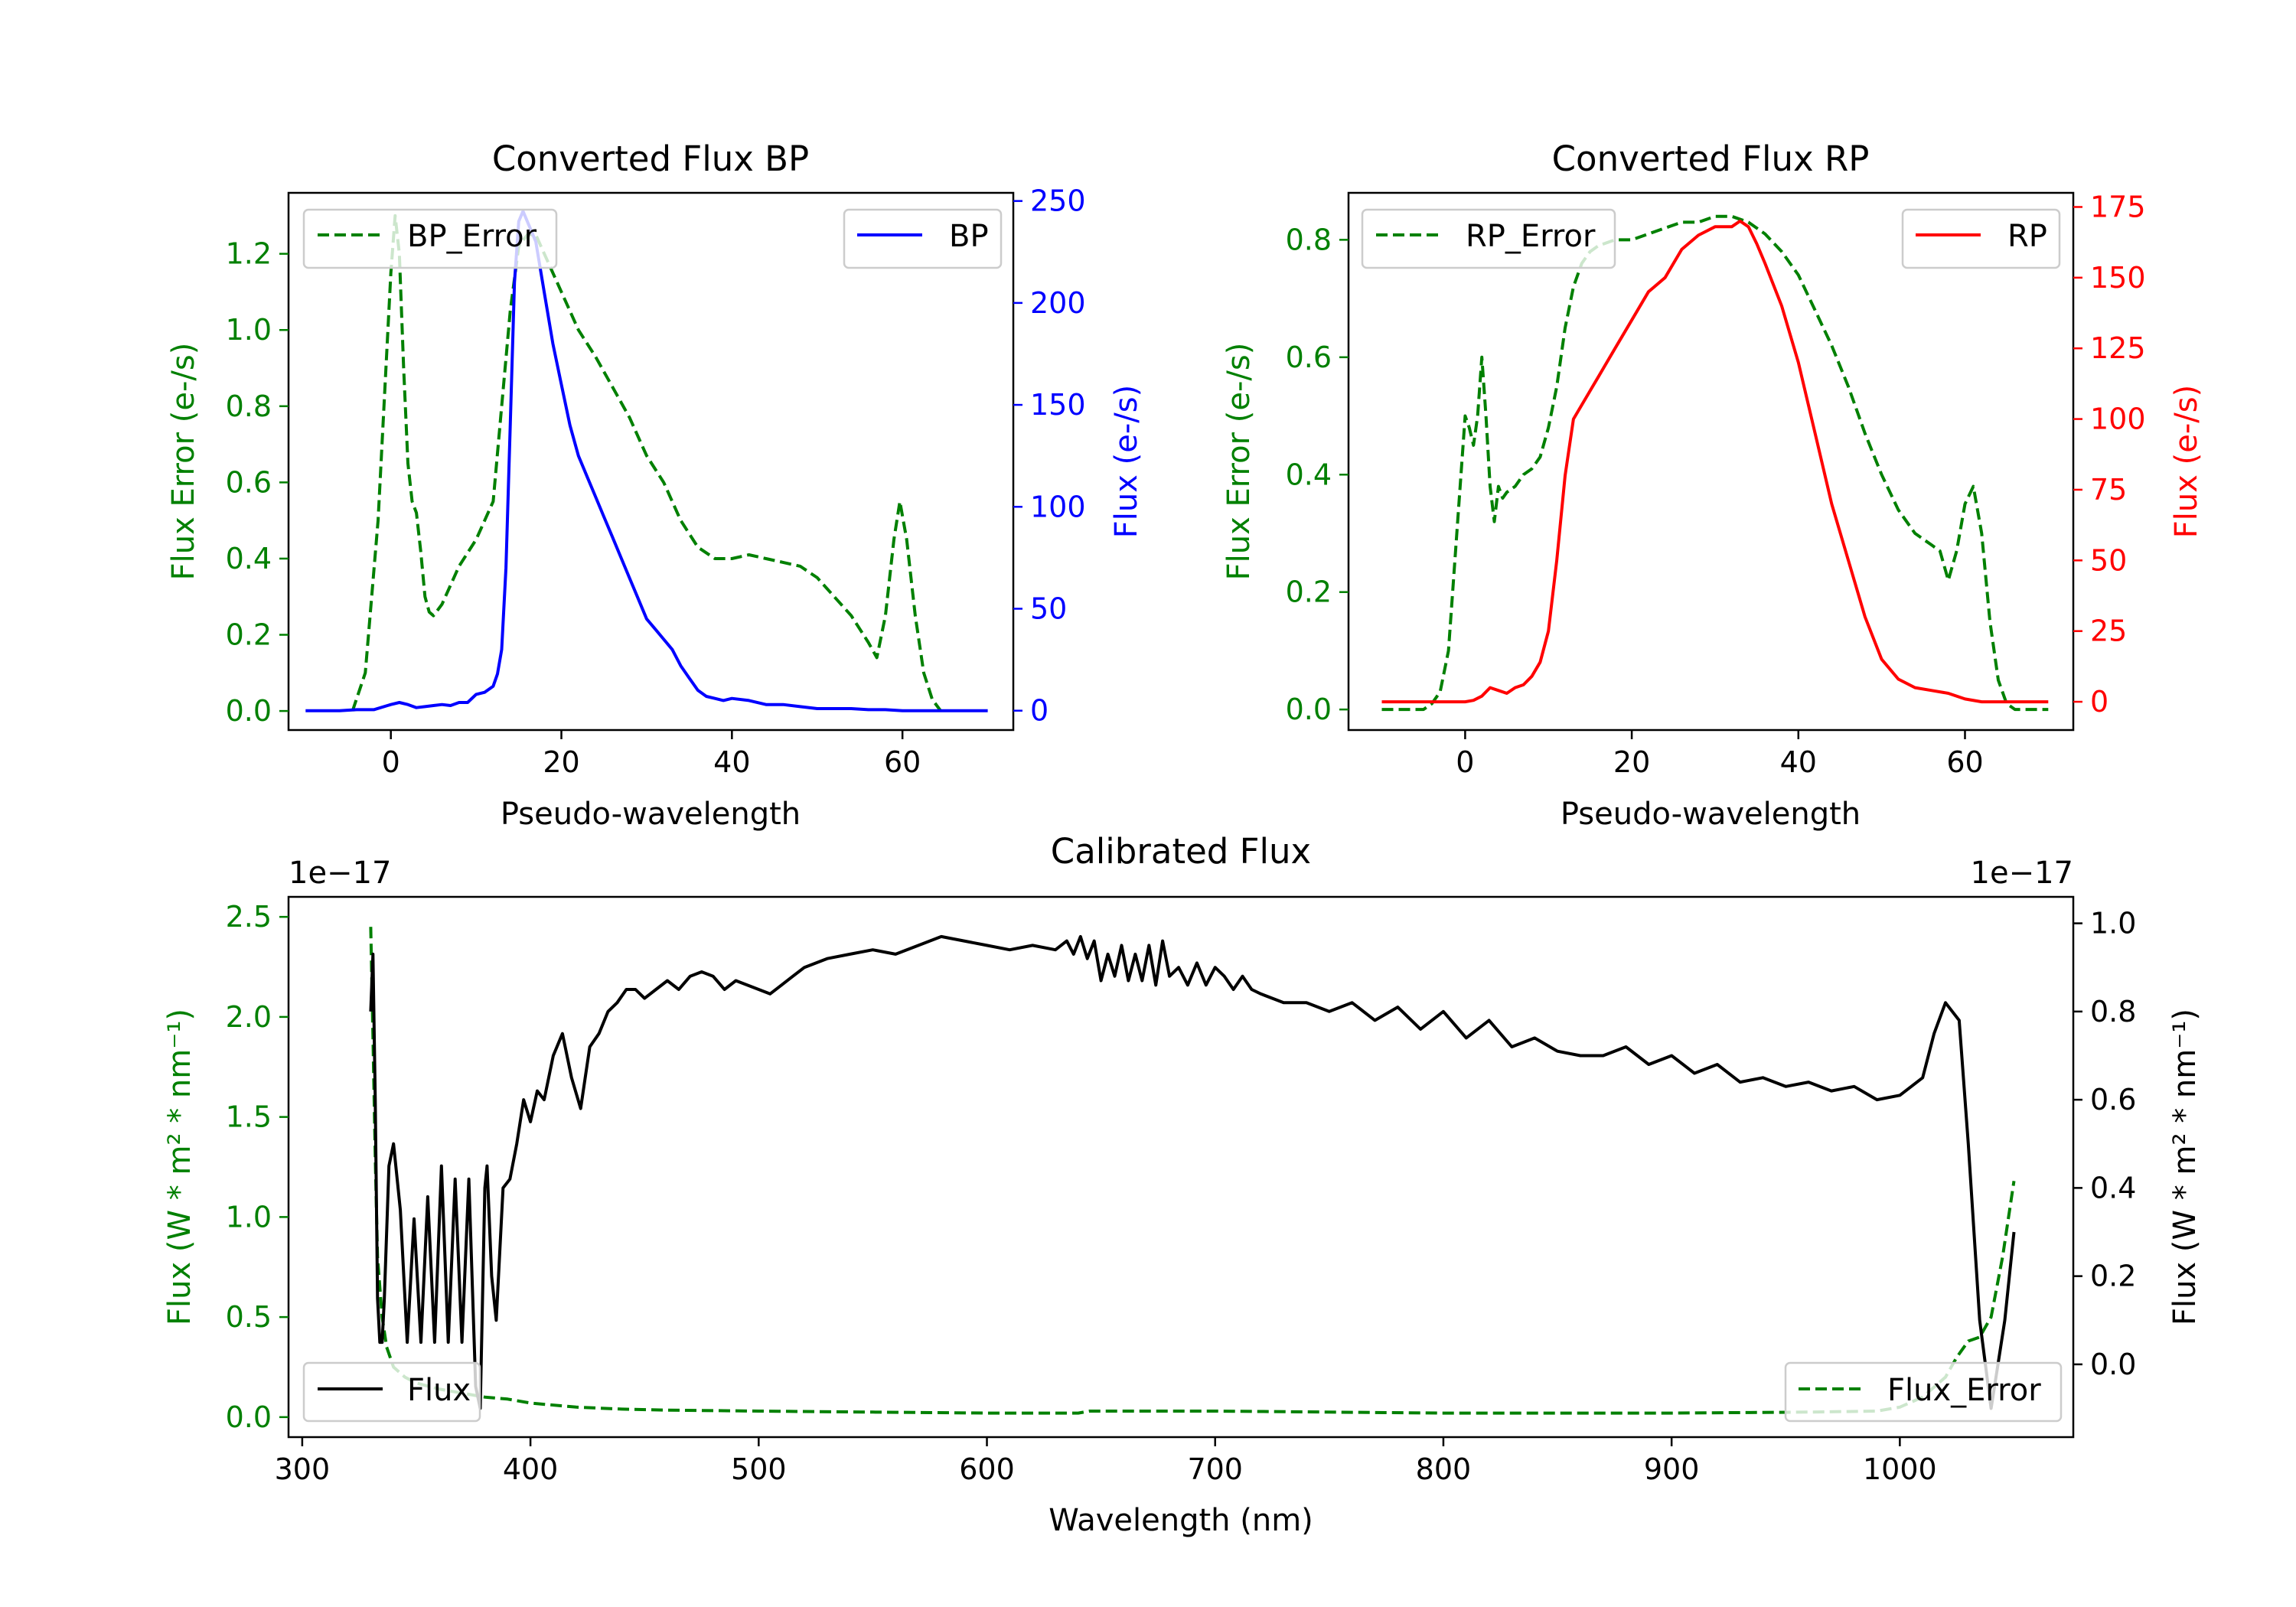 The width and height of the screenshot is (2296, 1607). What do you see at coordinates (902, 762) in the screenshot?
I see `bp-x-tick-label: 60` at bounding box center [902, 762].